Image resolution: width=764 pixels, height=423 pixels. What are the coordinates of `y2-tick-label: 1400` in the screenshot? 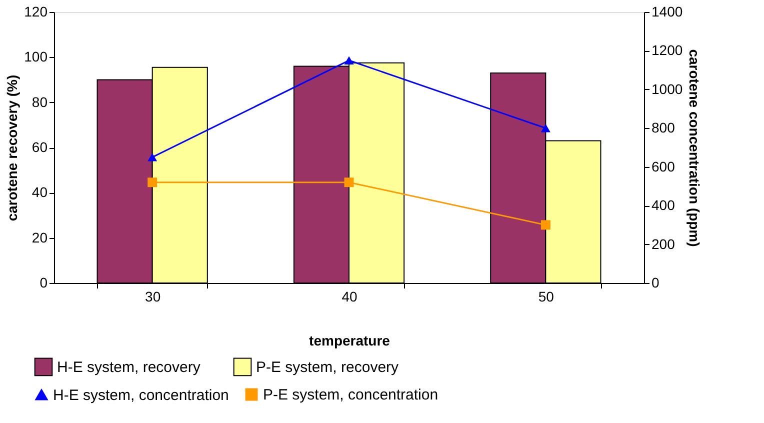 It's located at (667, 12).